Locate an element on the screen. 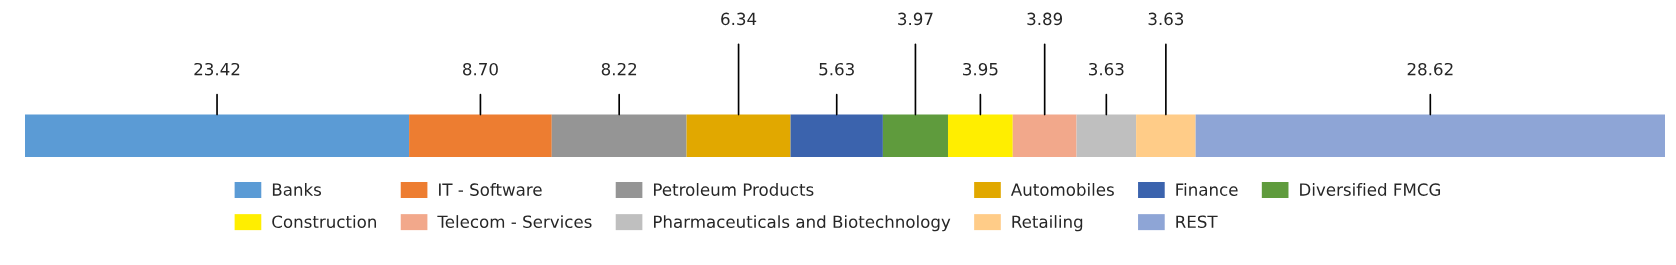 The width and height of the screenshot is (1676, 265). legend-label: Finance is located at coordinates (1207, 189).